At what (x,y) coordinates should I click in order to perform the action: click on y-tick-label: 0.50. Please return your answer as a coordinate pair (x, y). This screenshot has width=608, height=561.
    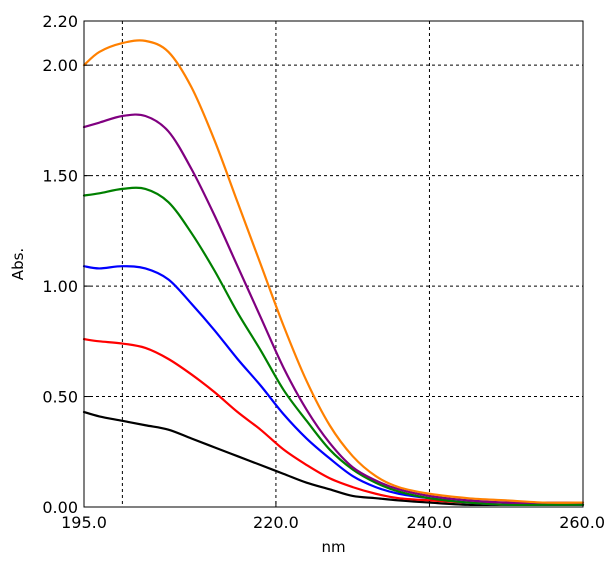
    Looking at the image, I should click on (60, 397).